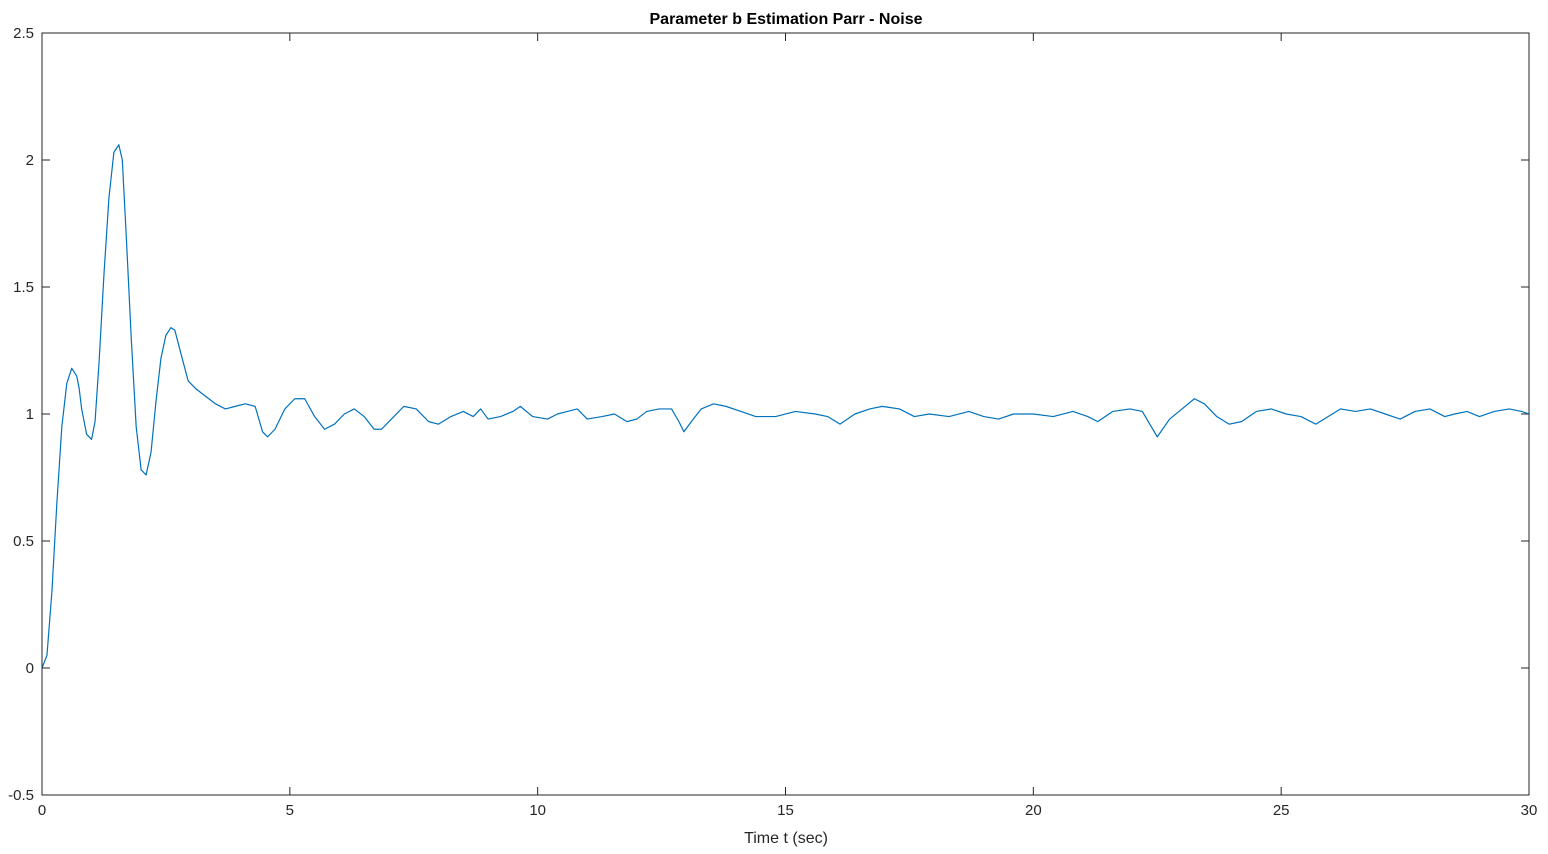 This screenshot has height=854, width=1548. I want to click on y-tick-label: 2, so click(30, 160).